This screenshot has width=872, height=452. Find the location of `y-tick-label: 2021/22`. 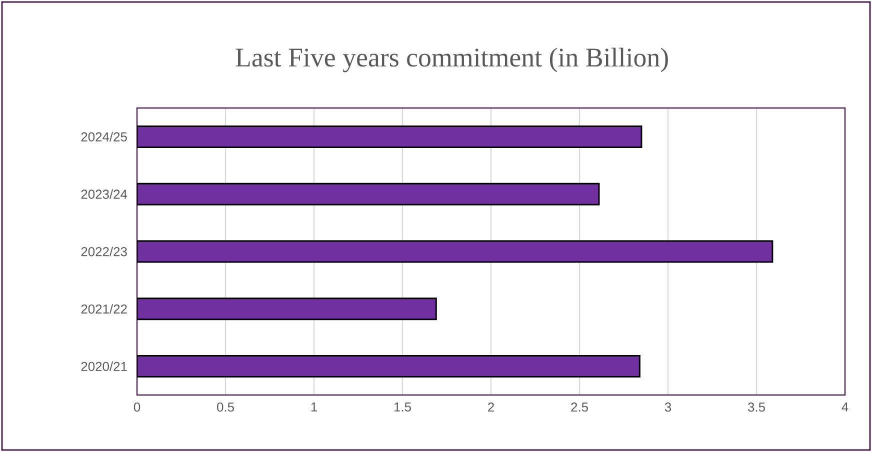

y-tick-label: 2021/22 is located at coordinates (104, 309).